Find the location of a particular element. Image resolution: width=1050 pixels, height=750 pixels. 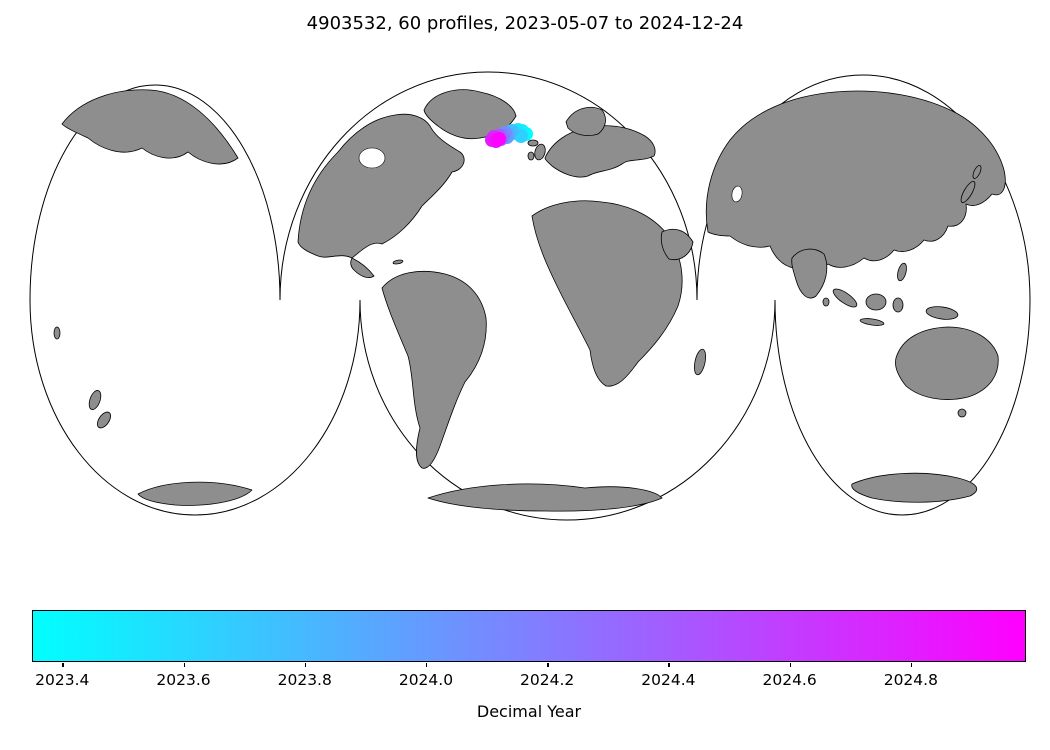

island-britain is located at coordinates (540, 152).